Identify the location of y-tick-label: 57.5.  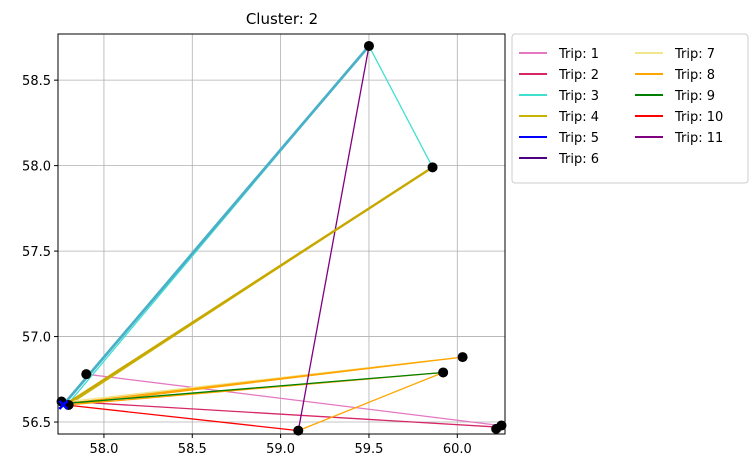
(36, 252).